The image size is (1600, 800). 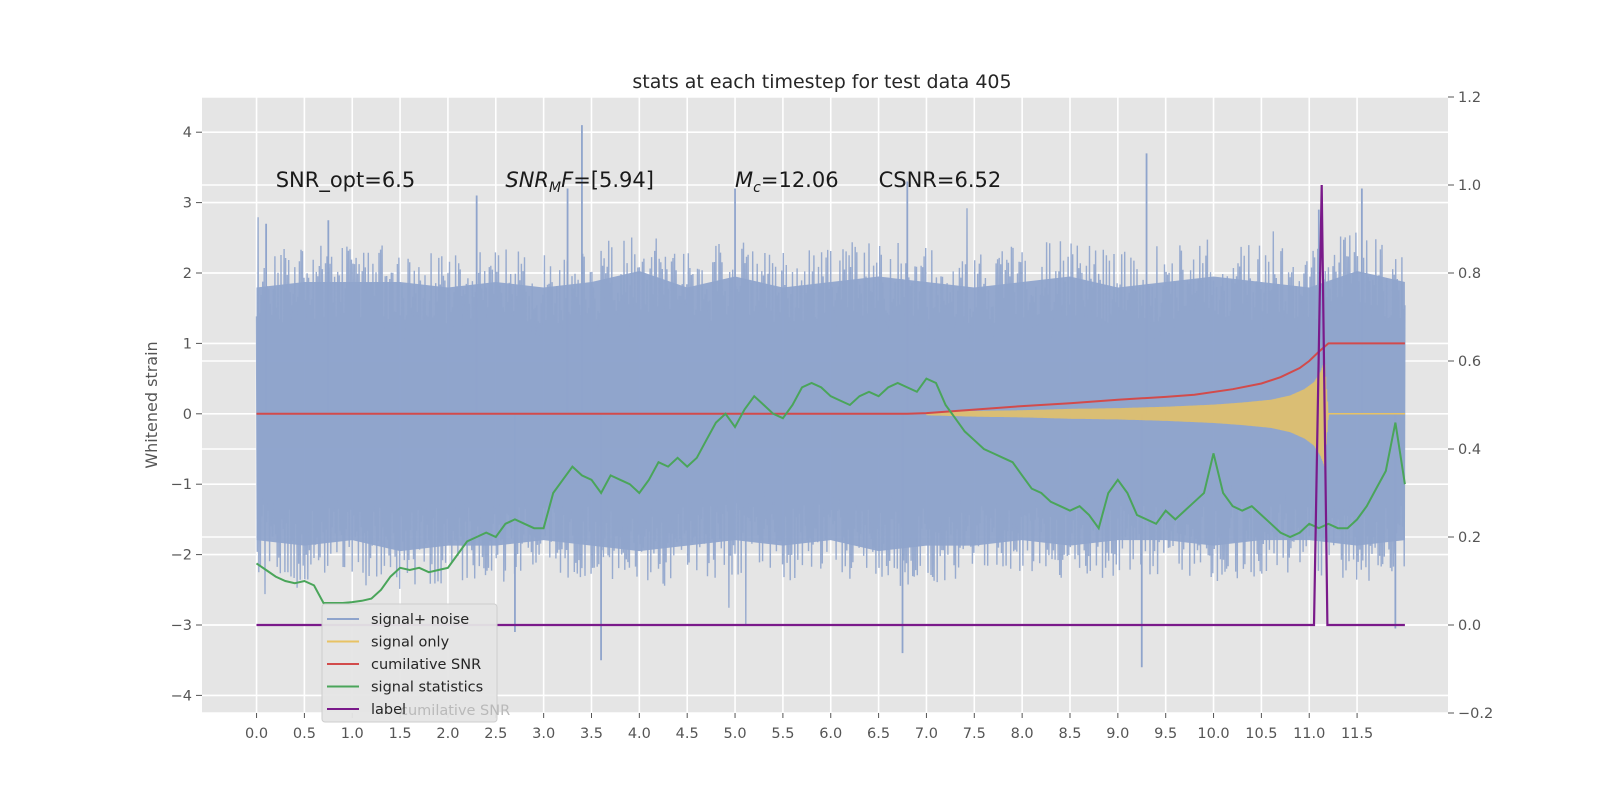 What do you see at coordinates (455, 711) in the screenshot?
I see `legend-overlap-text: cumilative SNR` at bounding box center [455, 711].